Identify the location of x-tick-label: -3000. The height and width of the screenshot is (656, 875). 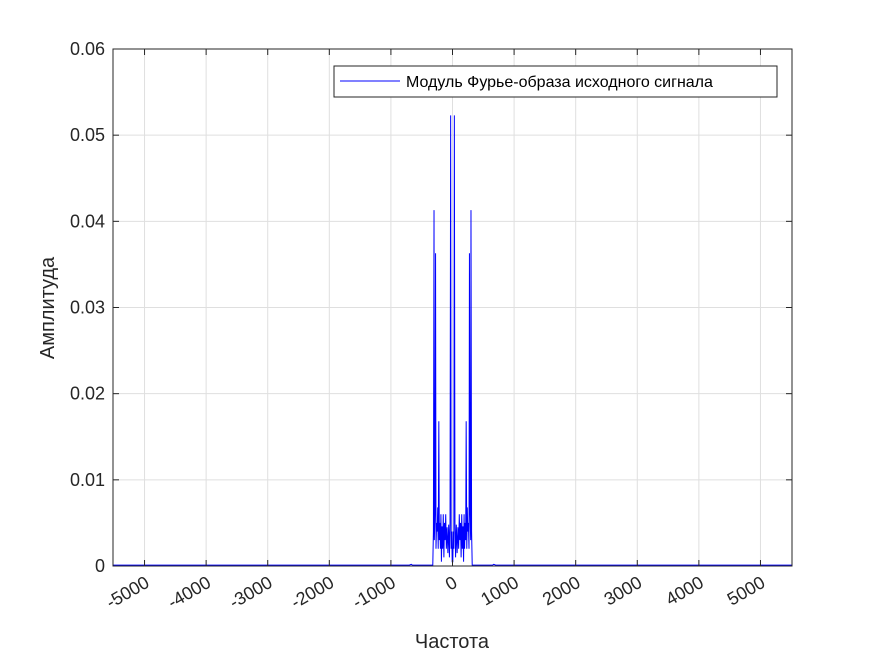
(251, 592).